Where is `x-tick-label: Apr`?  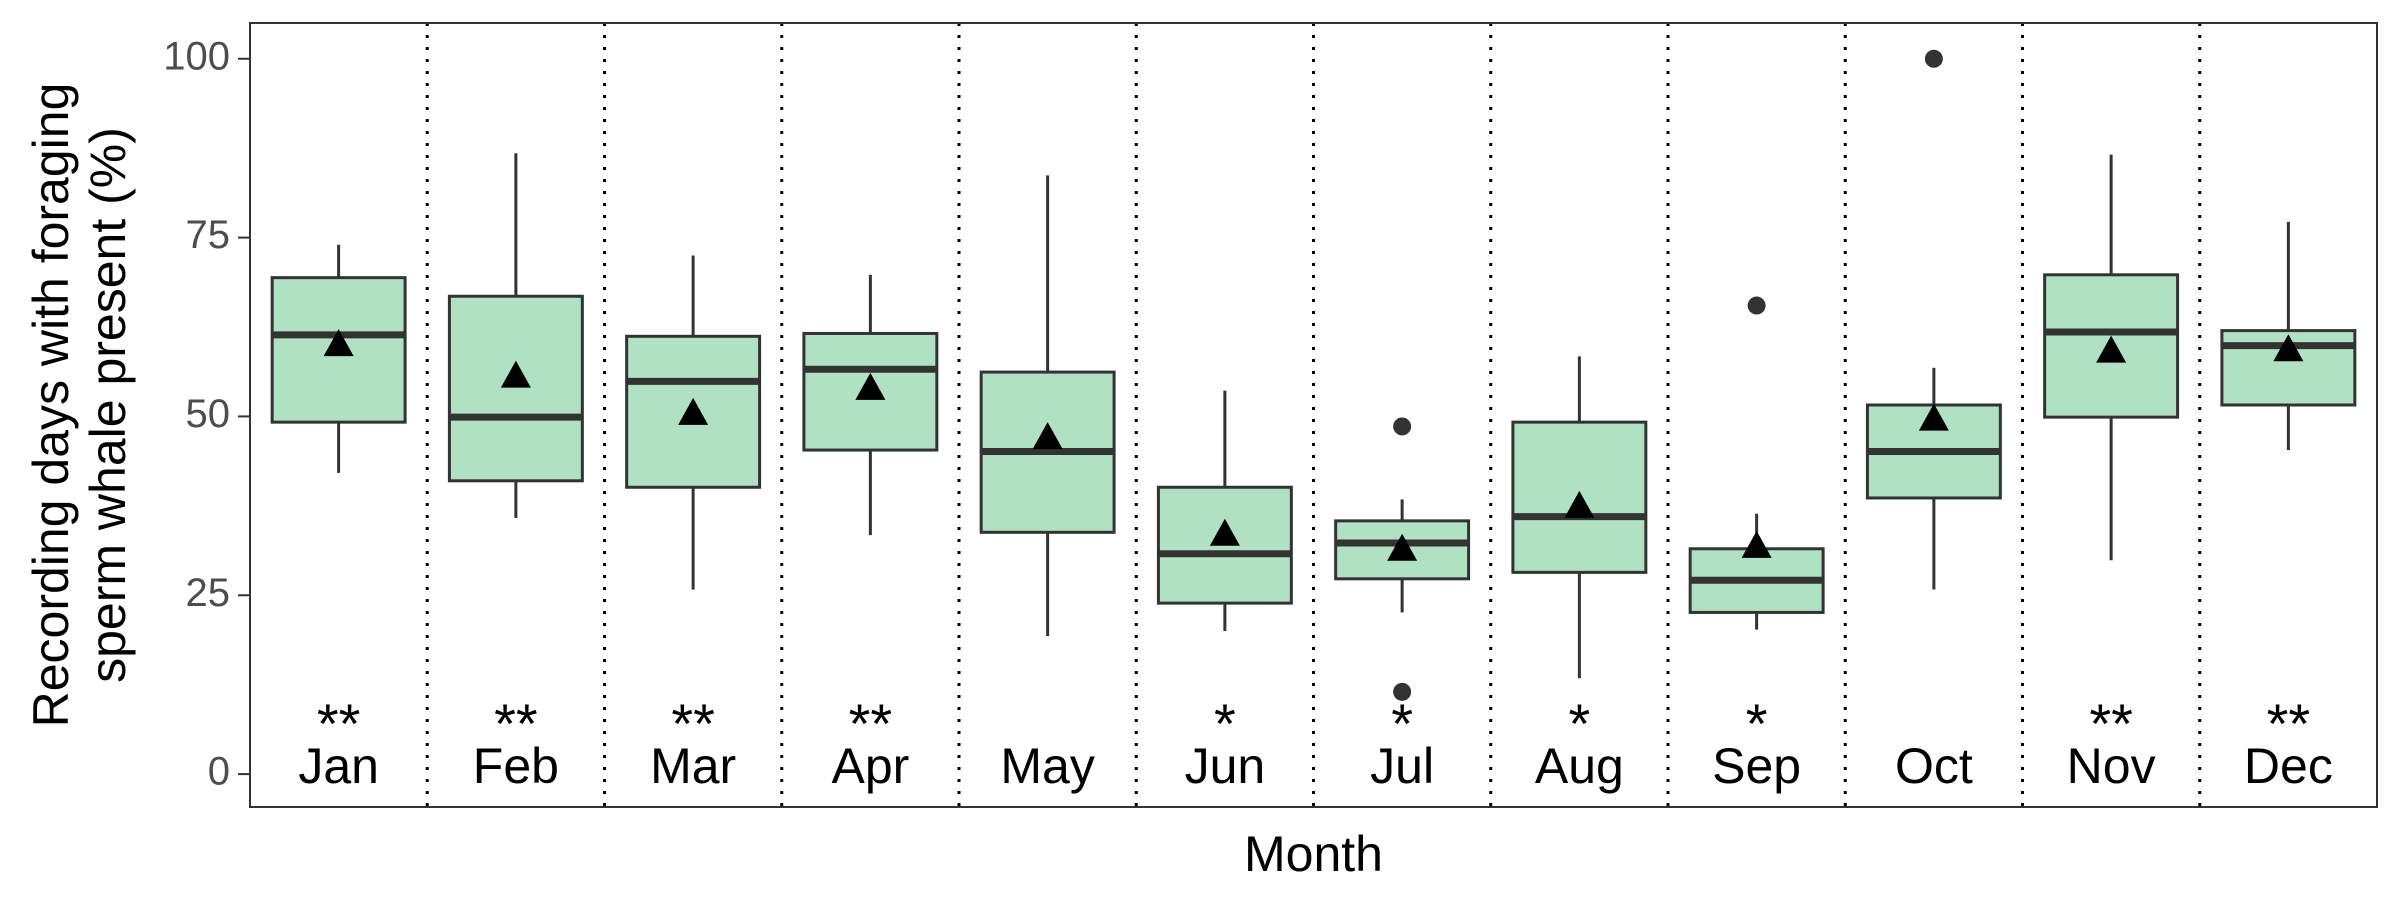 x-tick-label: Apr is located at coordinates (870, 766).